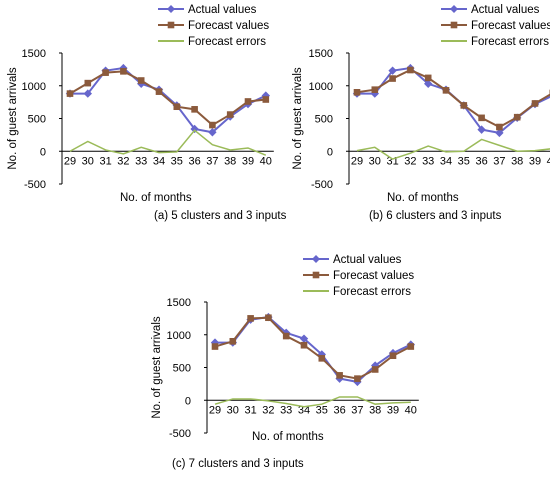 The width and height of the screenshot is (550, 477). Describe the element at coordinates (238, 464) in the screenshot. I see `chart-caption: (c) 7 clusters and 3 inputs` at that location.